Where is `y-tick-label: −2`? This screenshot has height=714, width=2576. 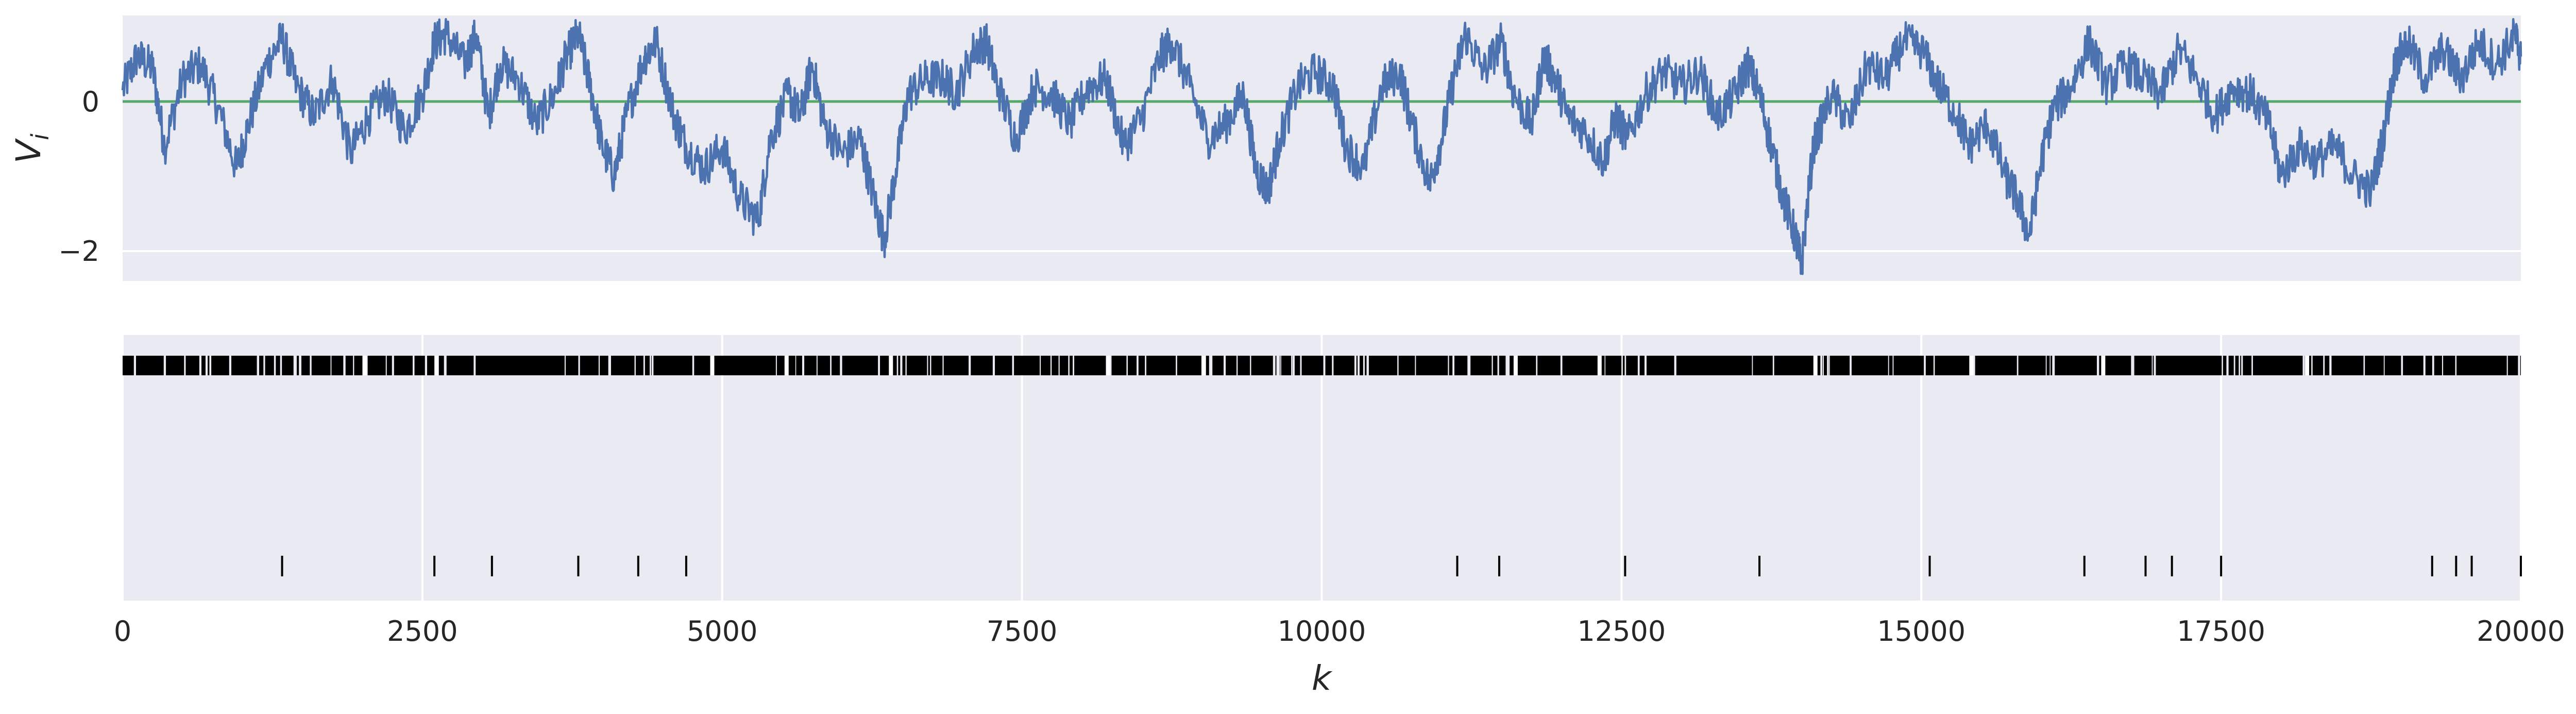 y-tick-label: −2 is located at coordinates (79, 251).